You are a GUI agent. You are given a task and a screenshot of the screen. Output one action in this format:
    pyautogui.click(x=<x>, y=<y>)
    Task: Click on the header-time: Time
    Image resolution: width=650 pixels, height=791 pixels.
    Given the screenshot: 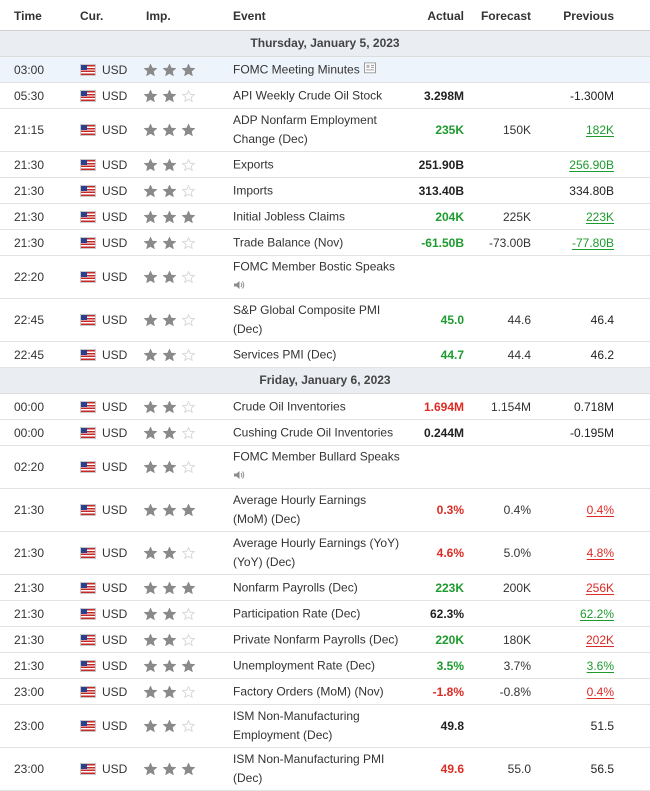 What is the action you would take?
    pyautogui.click(x=28, y=16)
    